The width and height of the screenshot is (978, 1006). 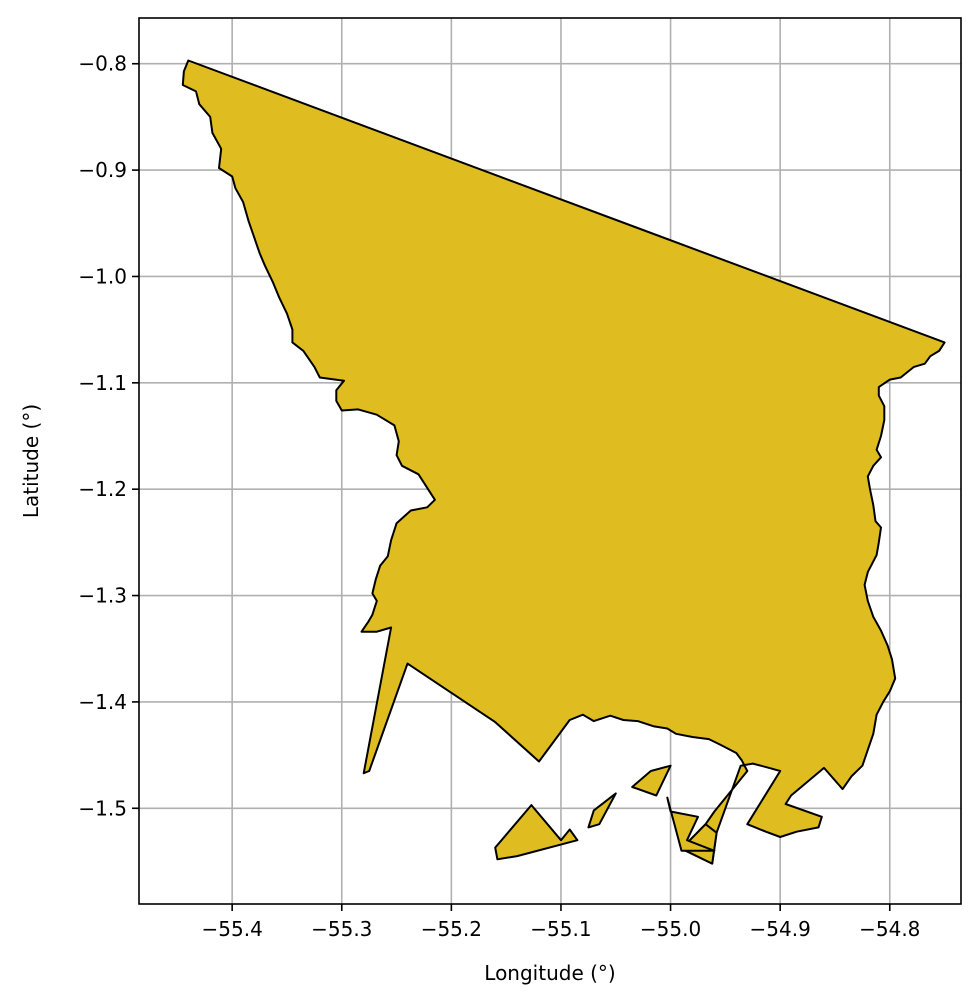 I want to click on y-tick-label: −1.4, so click(x=102, y=702).